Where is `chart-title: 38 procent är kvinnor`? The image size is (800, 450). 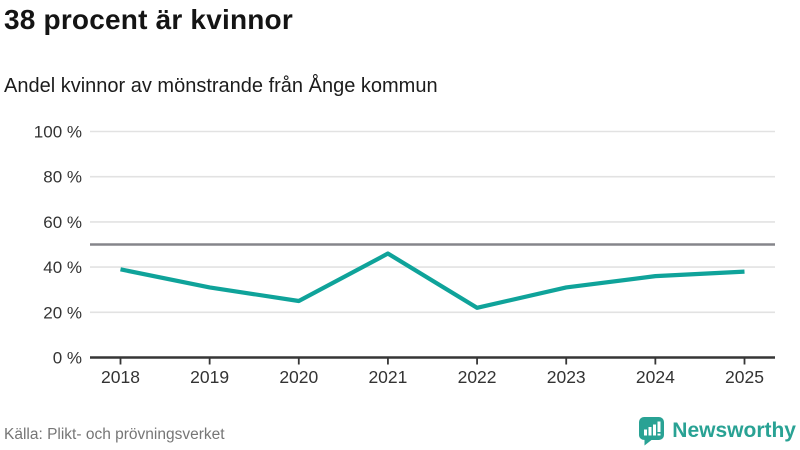
chart-title: 38 procent är kvinnor is located at coordinates (148, 19).